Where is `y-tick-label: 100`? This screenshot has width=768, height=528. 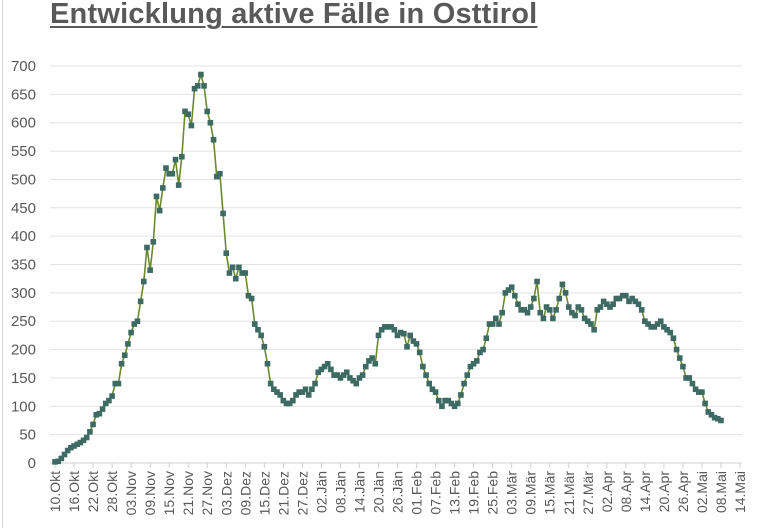
y-tick-label: 100 is located at coordinates (23, 406).